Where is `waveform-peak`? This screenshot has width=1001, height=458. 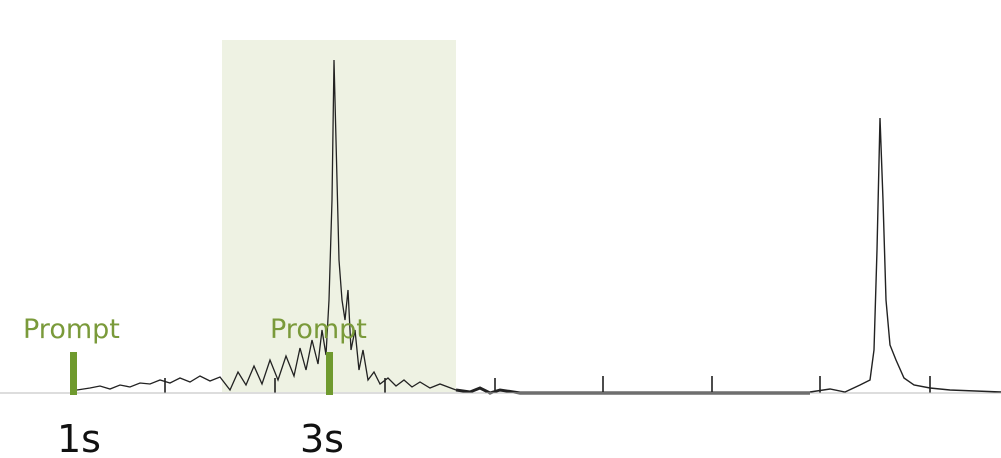
waveform-peak is located at coordinates (905, 255).